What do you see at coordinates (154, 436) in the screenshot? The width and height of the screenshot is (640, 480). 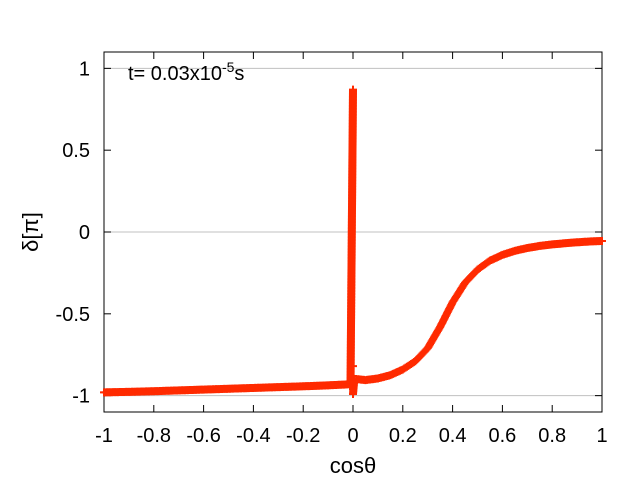 I see `x-tick-label: -0.8` at bounding box center [154, 436].